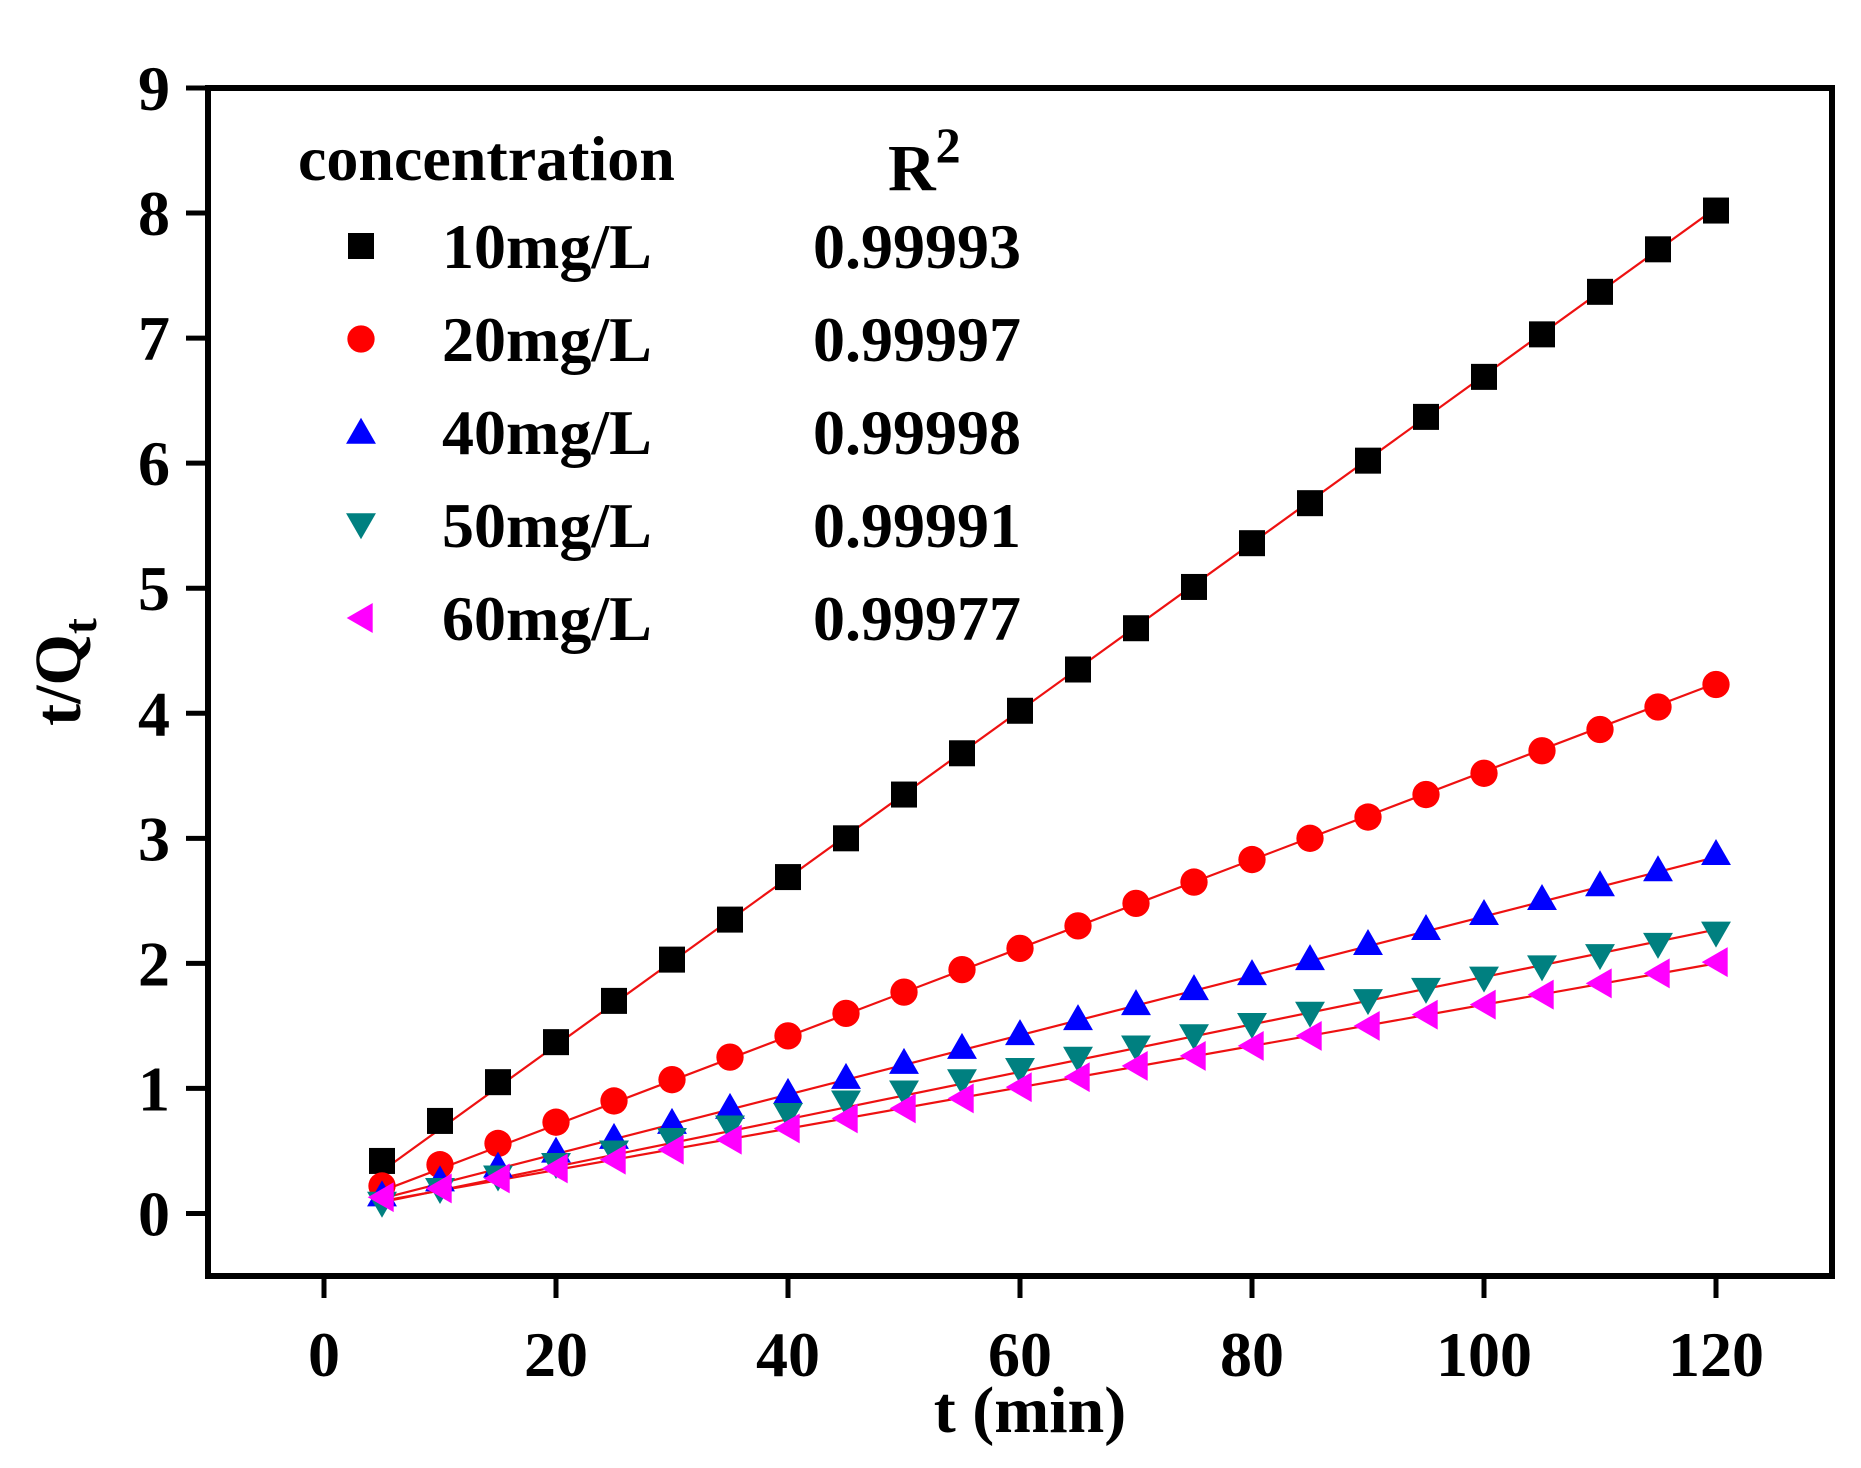  Describe the element at coordinates (917, 525) in the screenshot. I see `legend-item-r2: 0.99991` at that location.